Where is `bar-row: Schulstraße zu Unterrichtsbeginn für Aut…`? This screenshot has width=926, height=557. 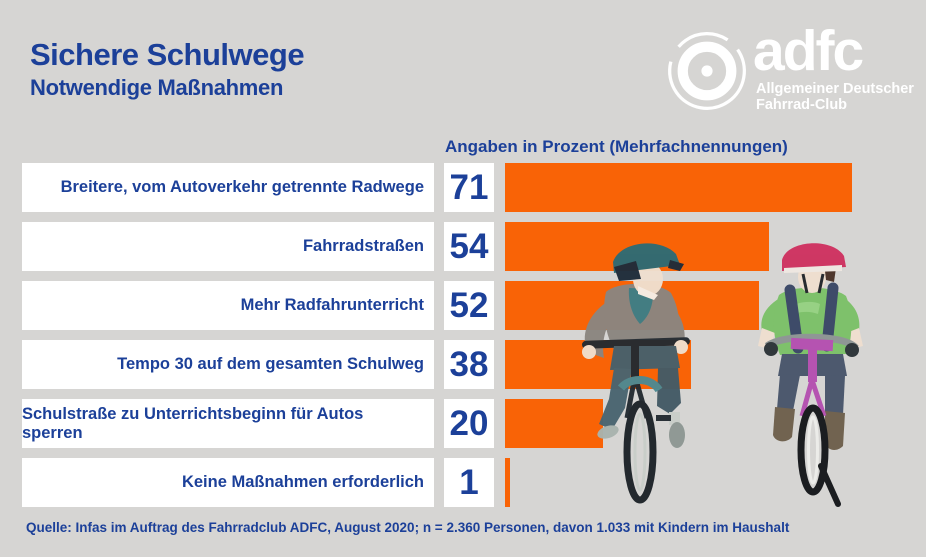
bar-row: Schulstraße zu Unterrichtsbeginn für Aut… is located at coordinates (473, 423).